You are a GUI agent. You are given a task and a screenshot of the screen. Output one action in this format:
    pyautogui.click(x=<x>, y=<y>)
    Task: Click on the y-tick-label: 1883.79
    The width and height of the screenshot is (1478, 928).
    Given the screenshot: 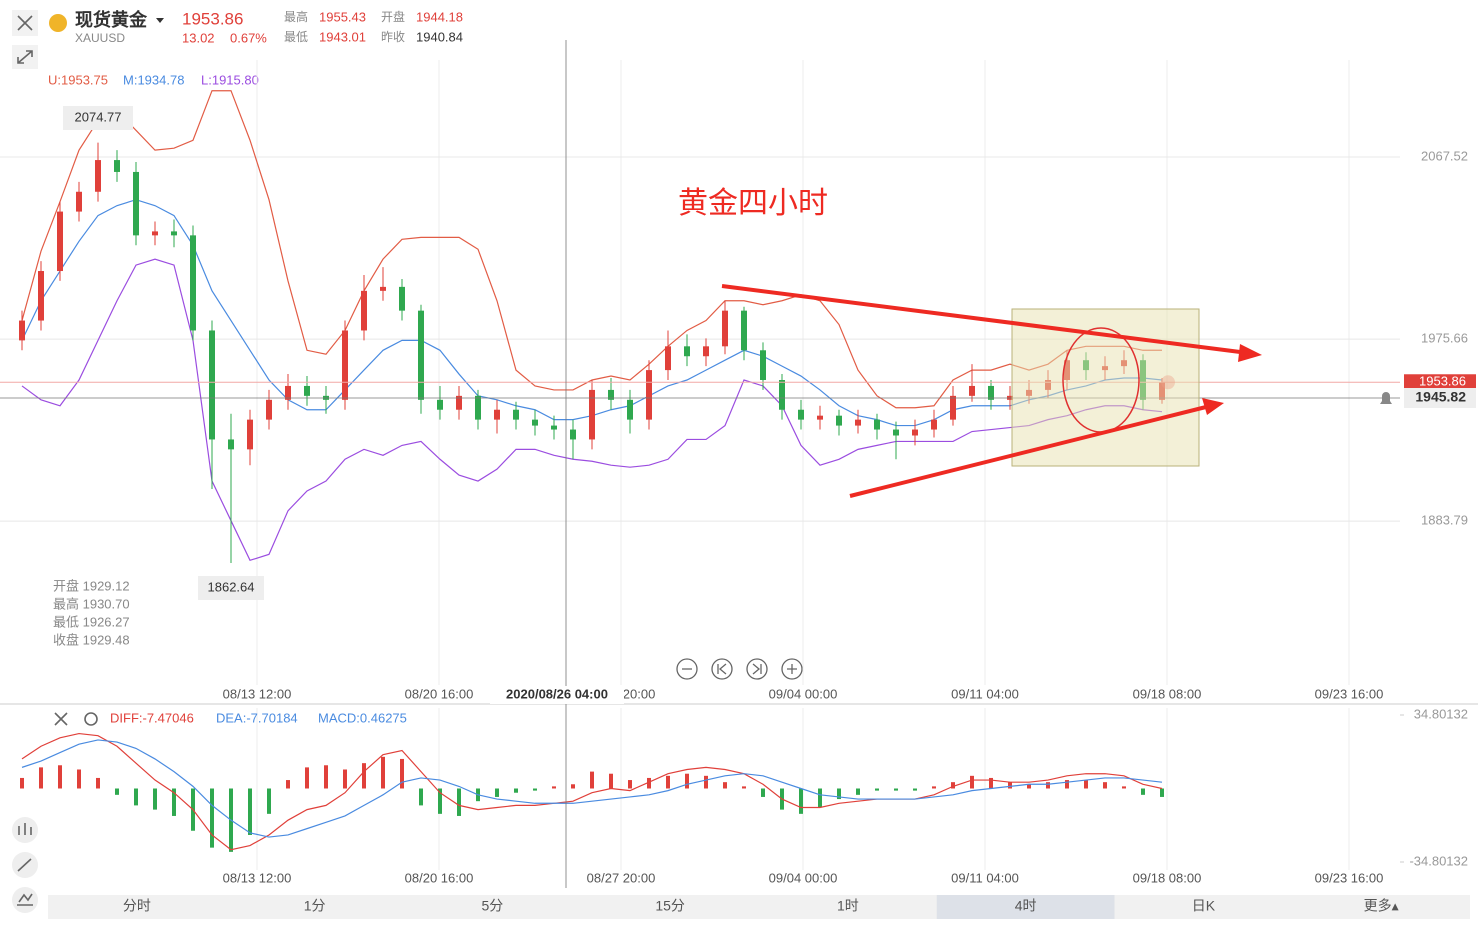 What is the action you would take?
    pyautogui.click(x=1444, y=520)
    